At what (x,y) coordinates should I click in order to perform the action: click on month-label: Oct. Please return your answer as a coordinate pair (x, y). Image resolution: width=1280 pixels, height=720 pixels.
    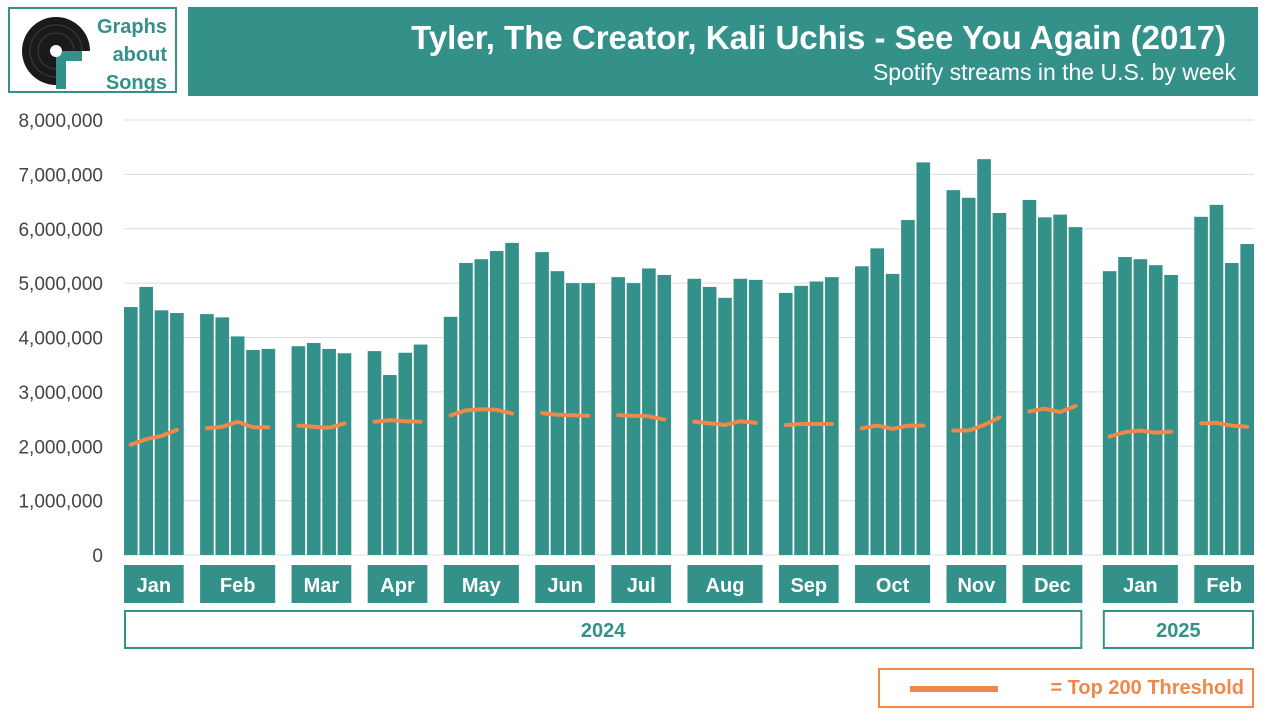
    Looking at the image, I should click on (893, 586).